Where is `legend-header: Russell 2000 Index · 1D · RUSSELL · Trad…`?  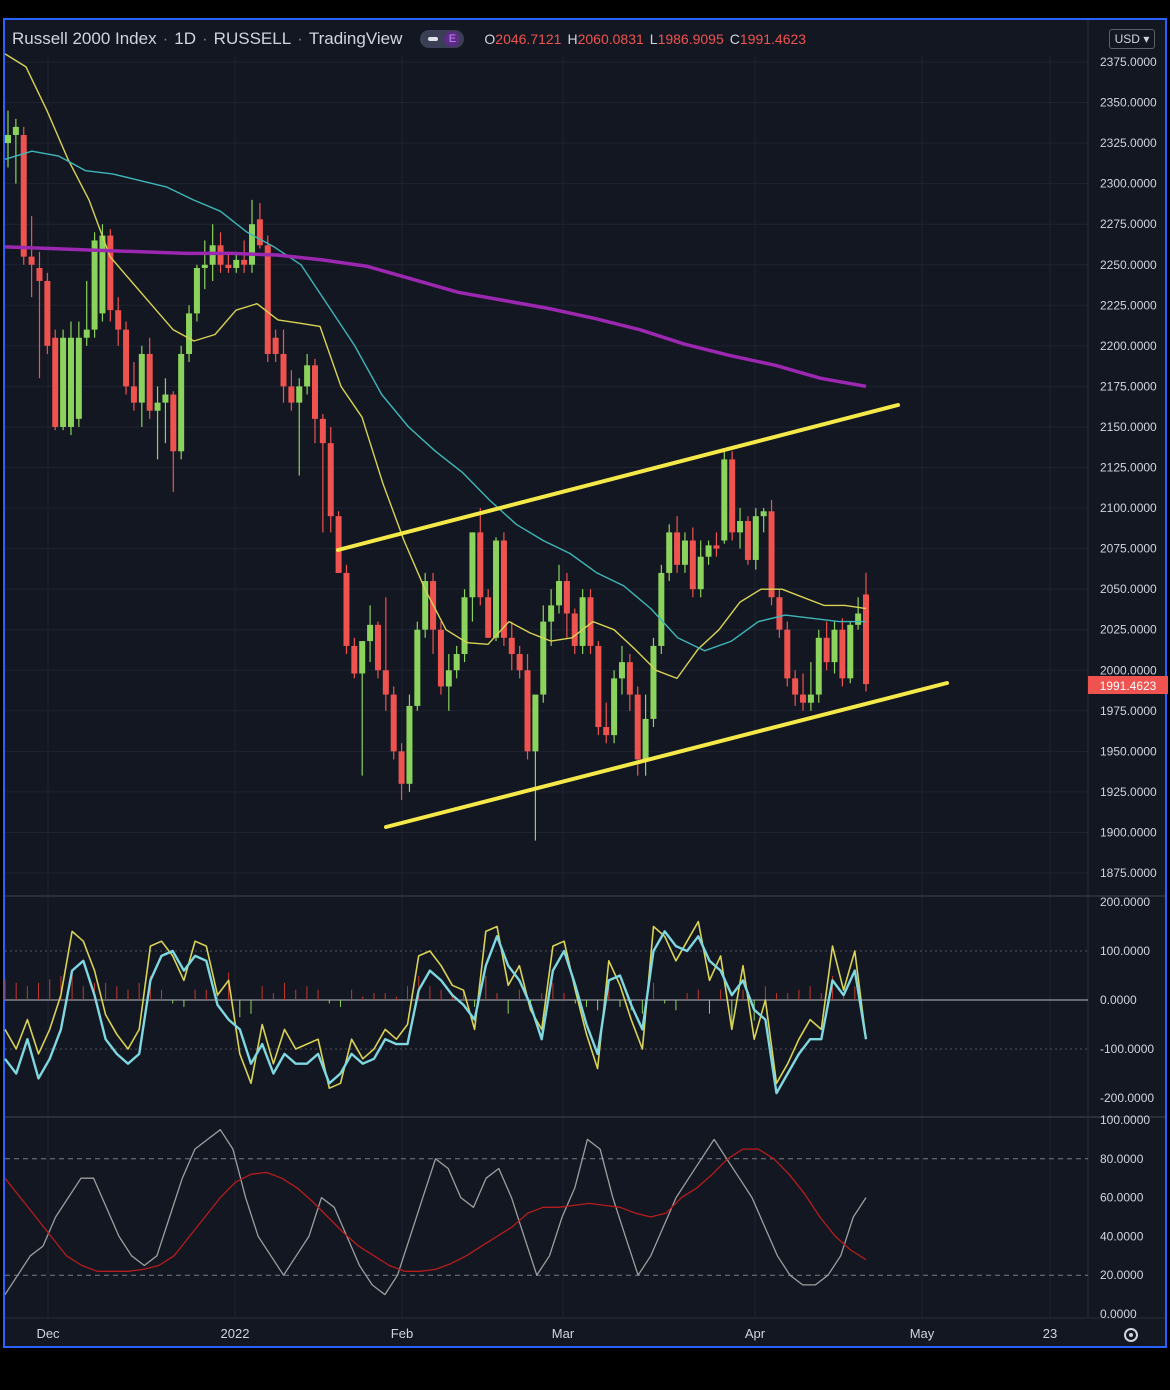
legend-header: Russell 2000 Index · 1D · RUSSELL · Trad… is located at coordinates (412, 39).